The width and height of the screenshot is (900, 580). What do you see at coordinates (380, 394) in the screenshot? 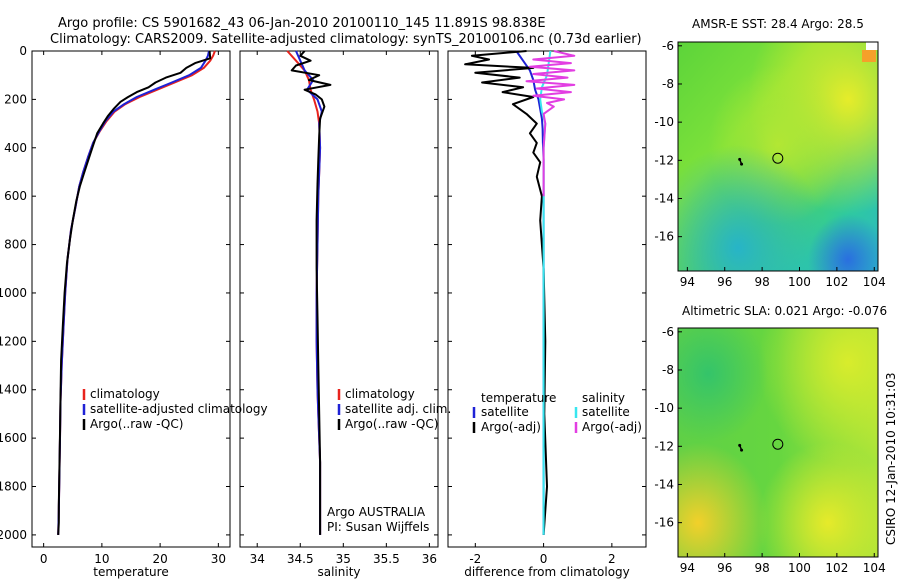
I see `salinity-legend-label: climatology` at bounding box center [380, 394].